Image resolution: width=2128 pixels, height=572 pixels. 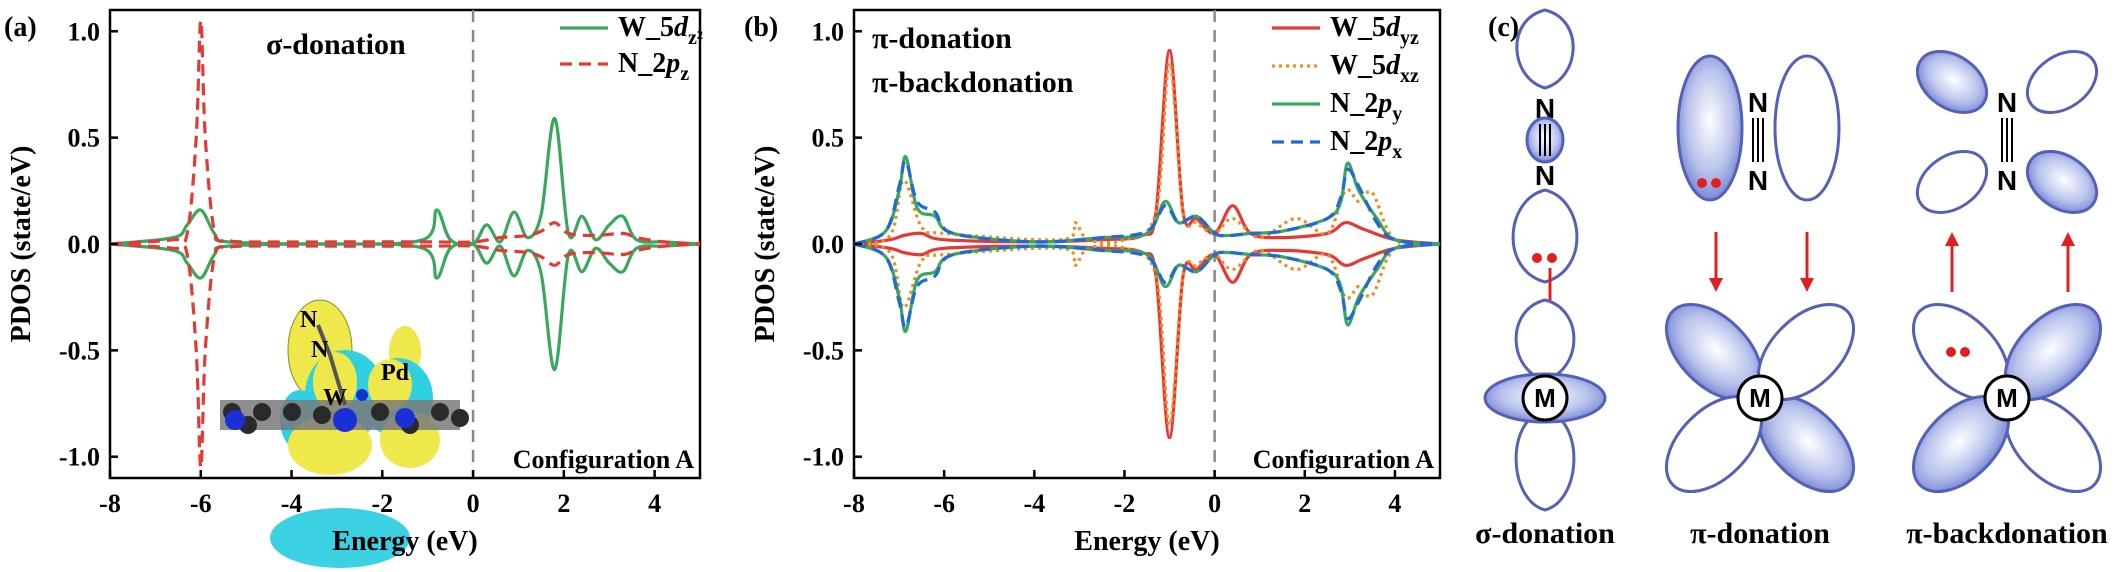 I want to click on backdonation-atom-m: M, so click(x=2007, y=398).